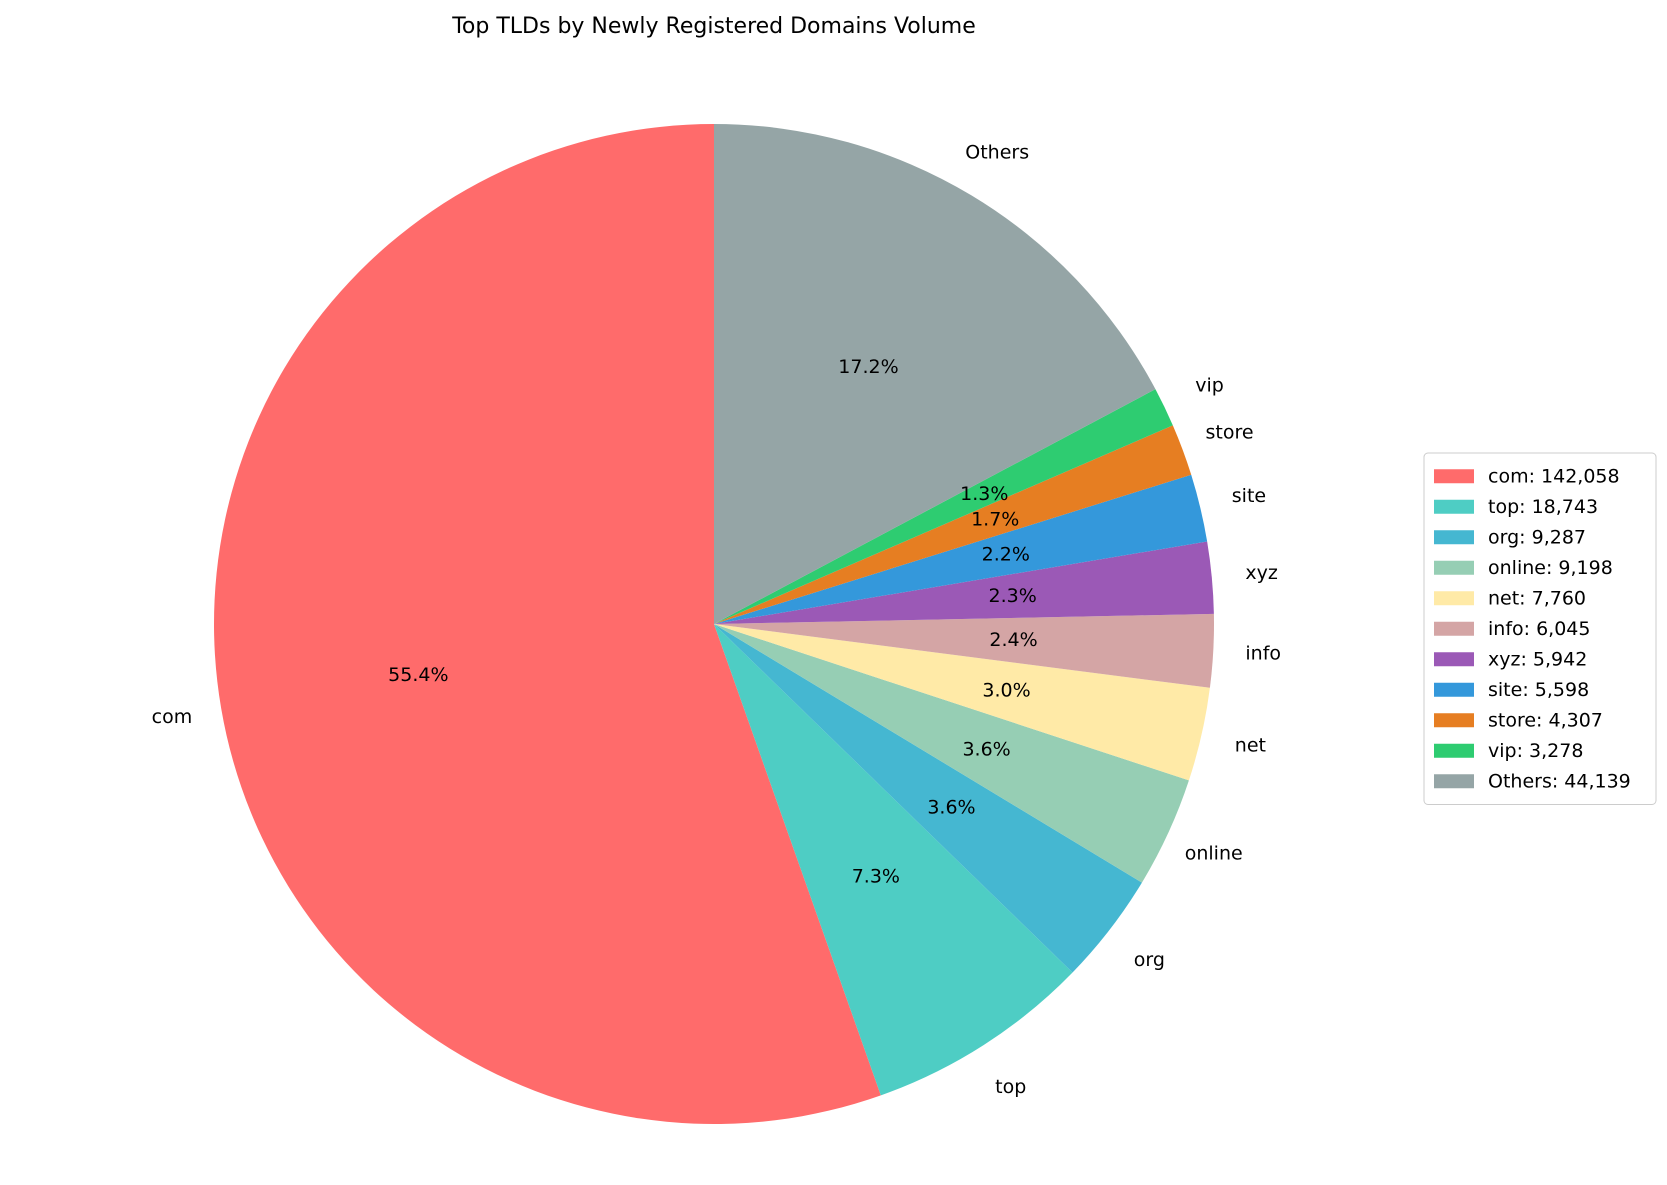 The width and height of the screenshot is (1667, 1185). I want to click on slice-label-online: online, so click(1214, 854).